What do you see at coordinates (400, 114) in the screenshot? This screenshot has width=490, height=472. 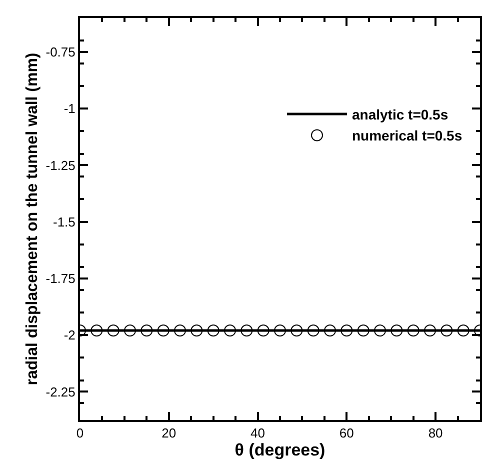 I see `legend-label: analytic t=0.5s` at bounding box center [400, 114].